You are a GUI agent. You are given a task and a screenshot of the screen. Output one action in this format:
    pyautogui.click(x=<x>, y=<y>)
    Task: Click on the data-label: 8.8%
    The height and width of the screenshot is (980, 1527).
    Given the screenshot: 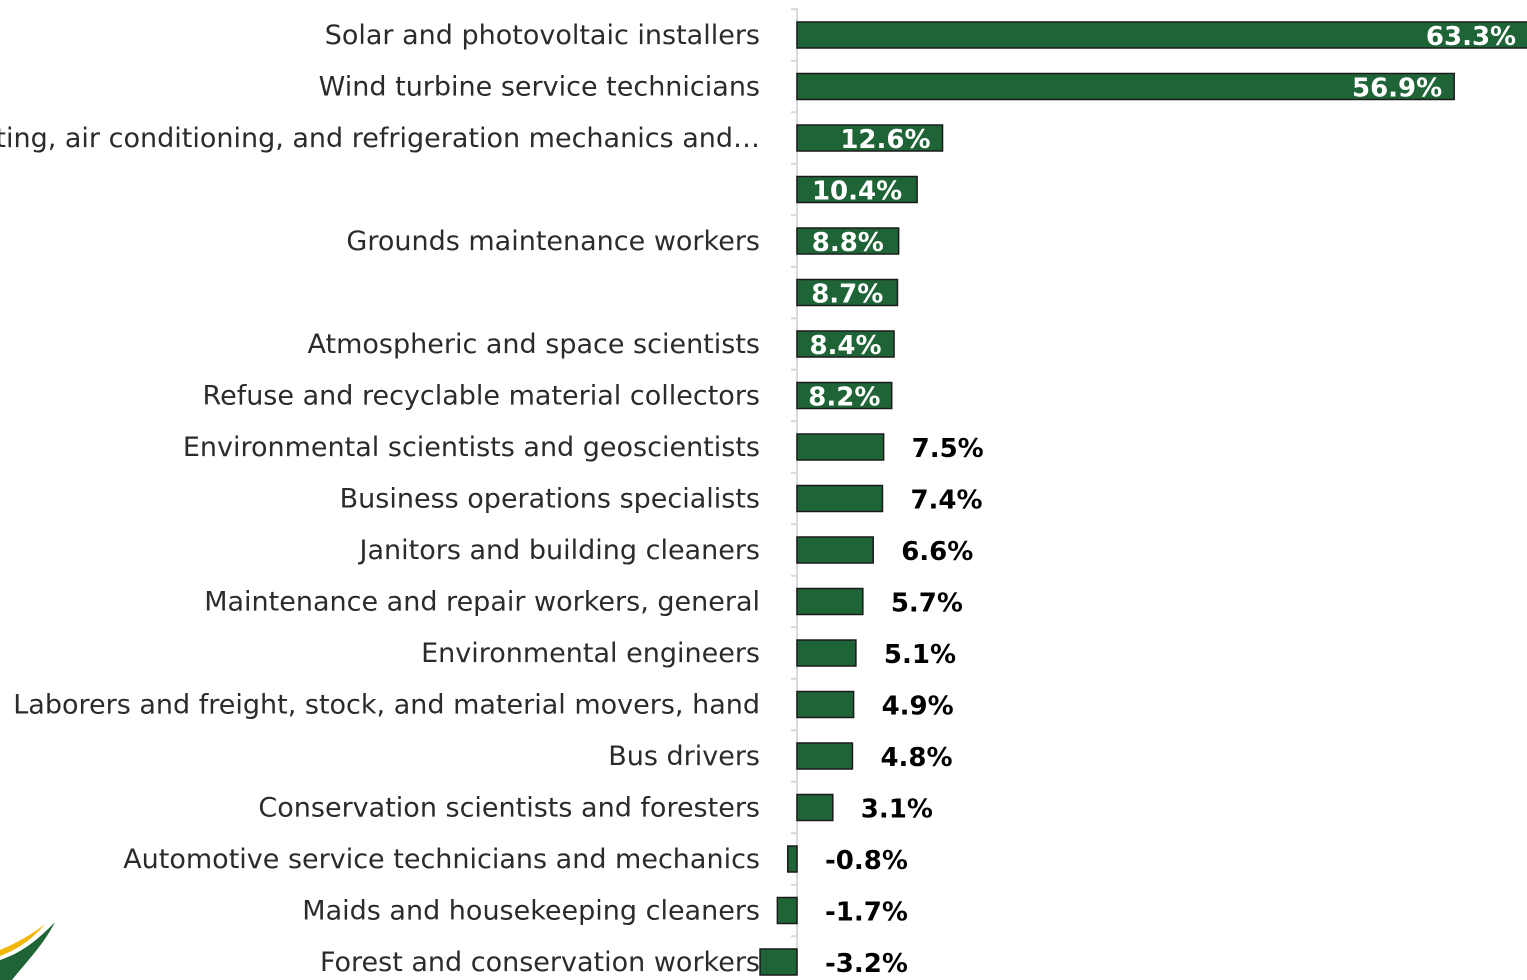 What is the action you would take?
    pyautogui.click(x=848, y=243)
    